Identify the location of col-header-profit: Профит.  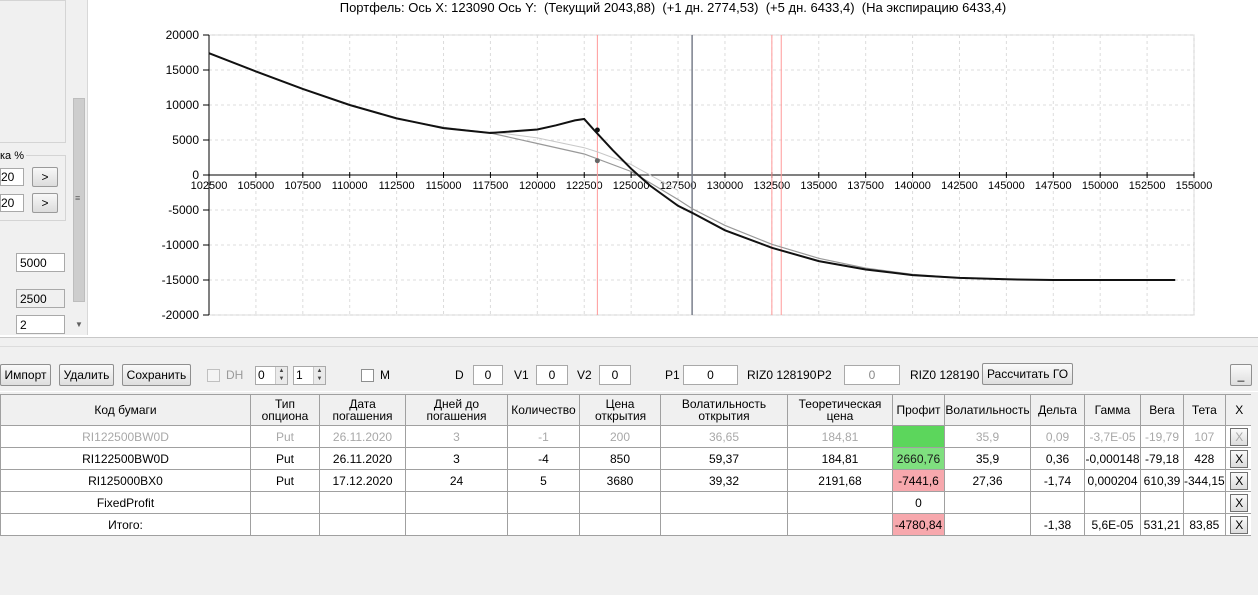
(918, 410).